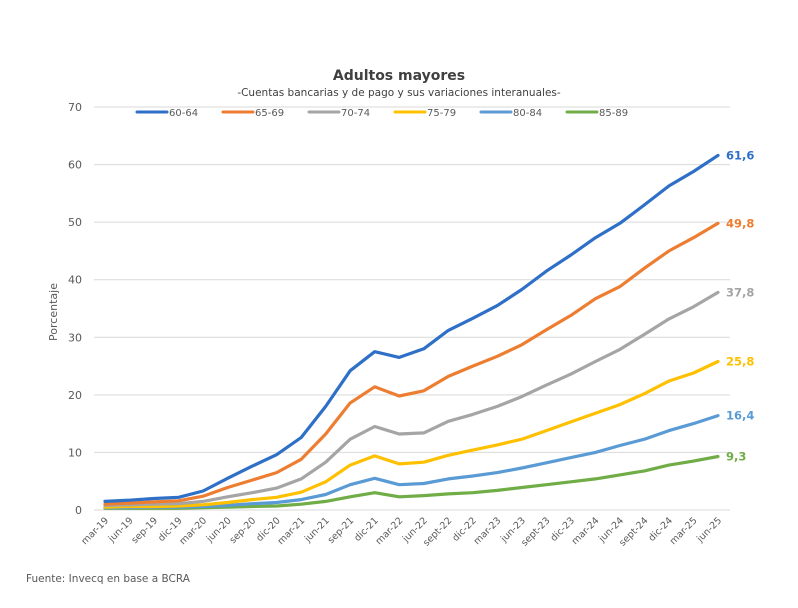 The width and height of the screenshot is (798, 608). Describe the element at coordinates (441, 113) in the screenshot. I see `legend-label: 75-79` at that location.